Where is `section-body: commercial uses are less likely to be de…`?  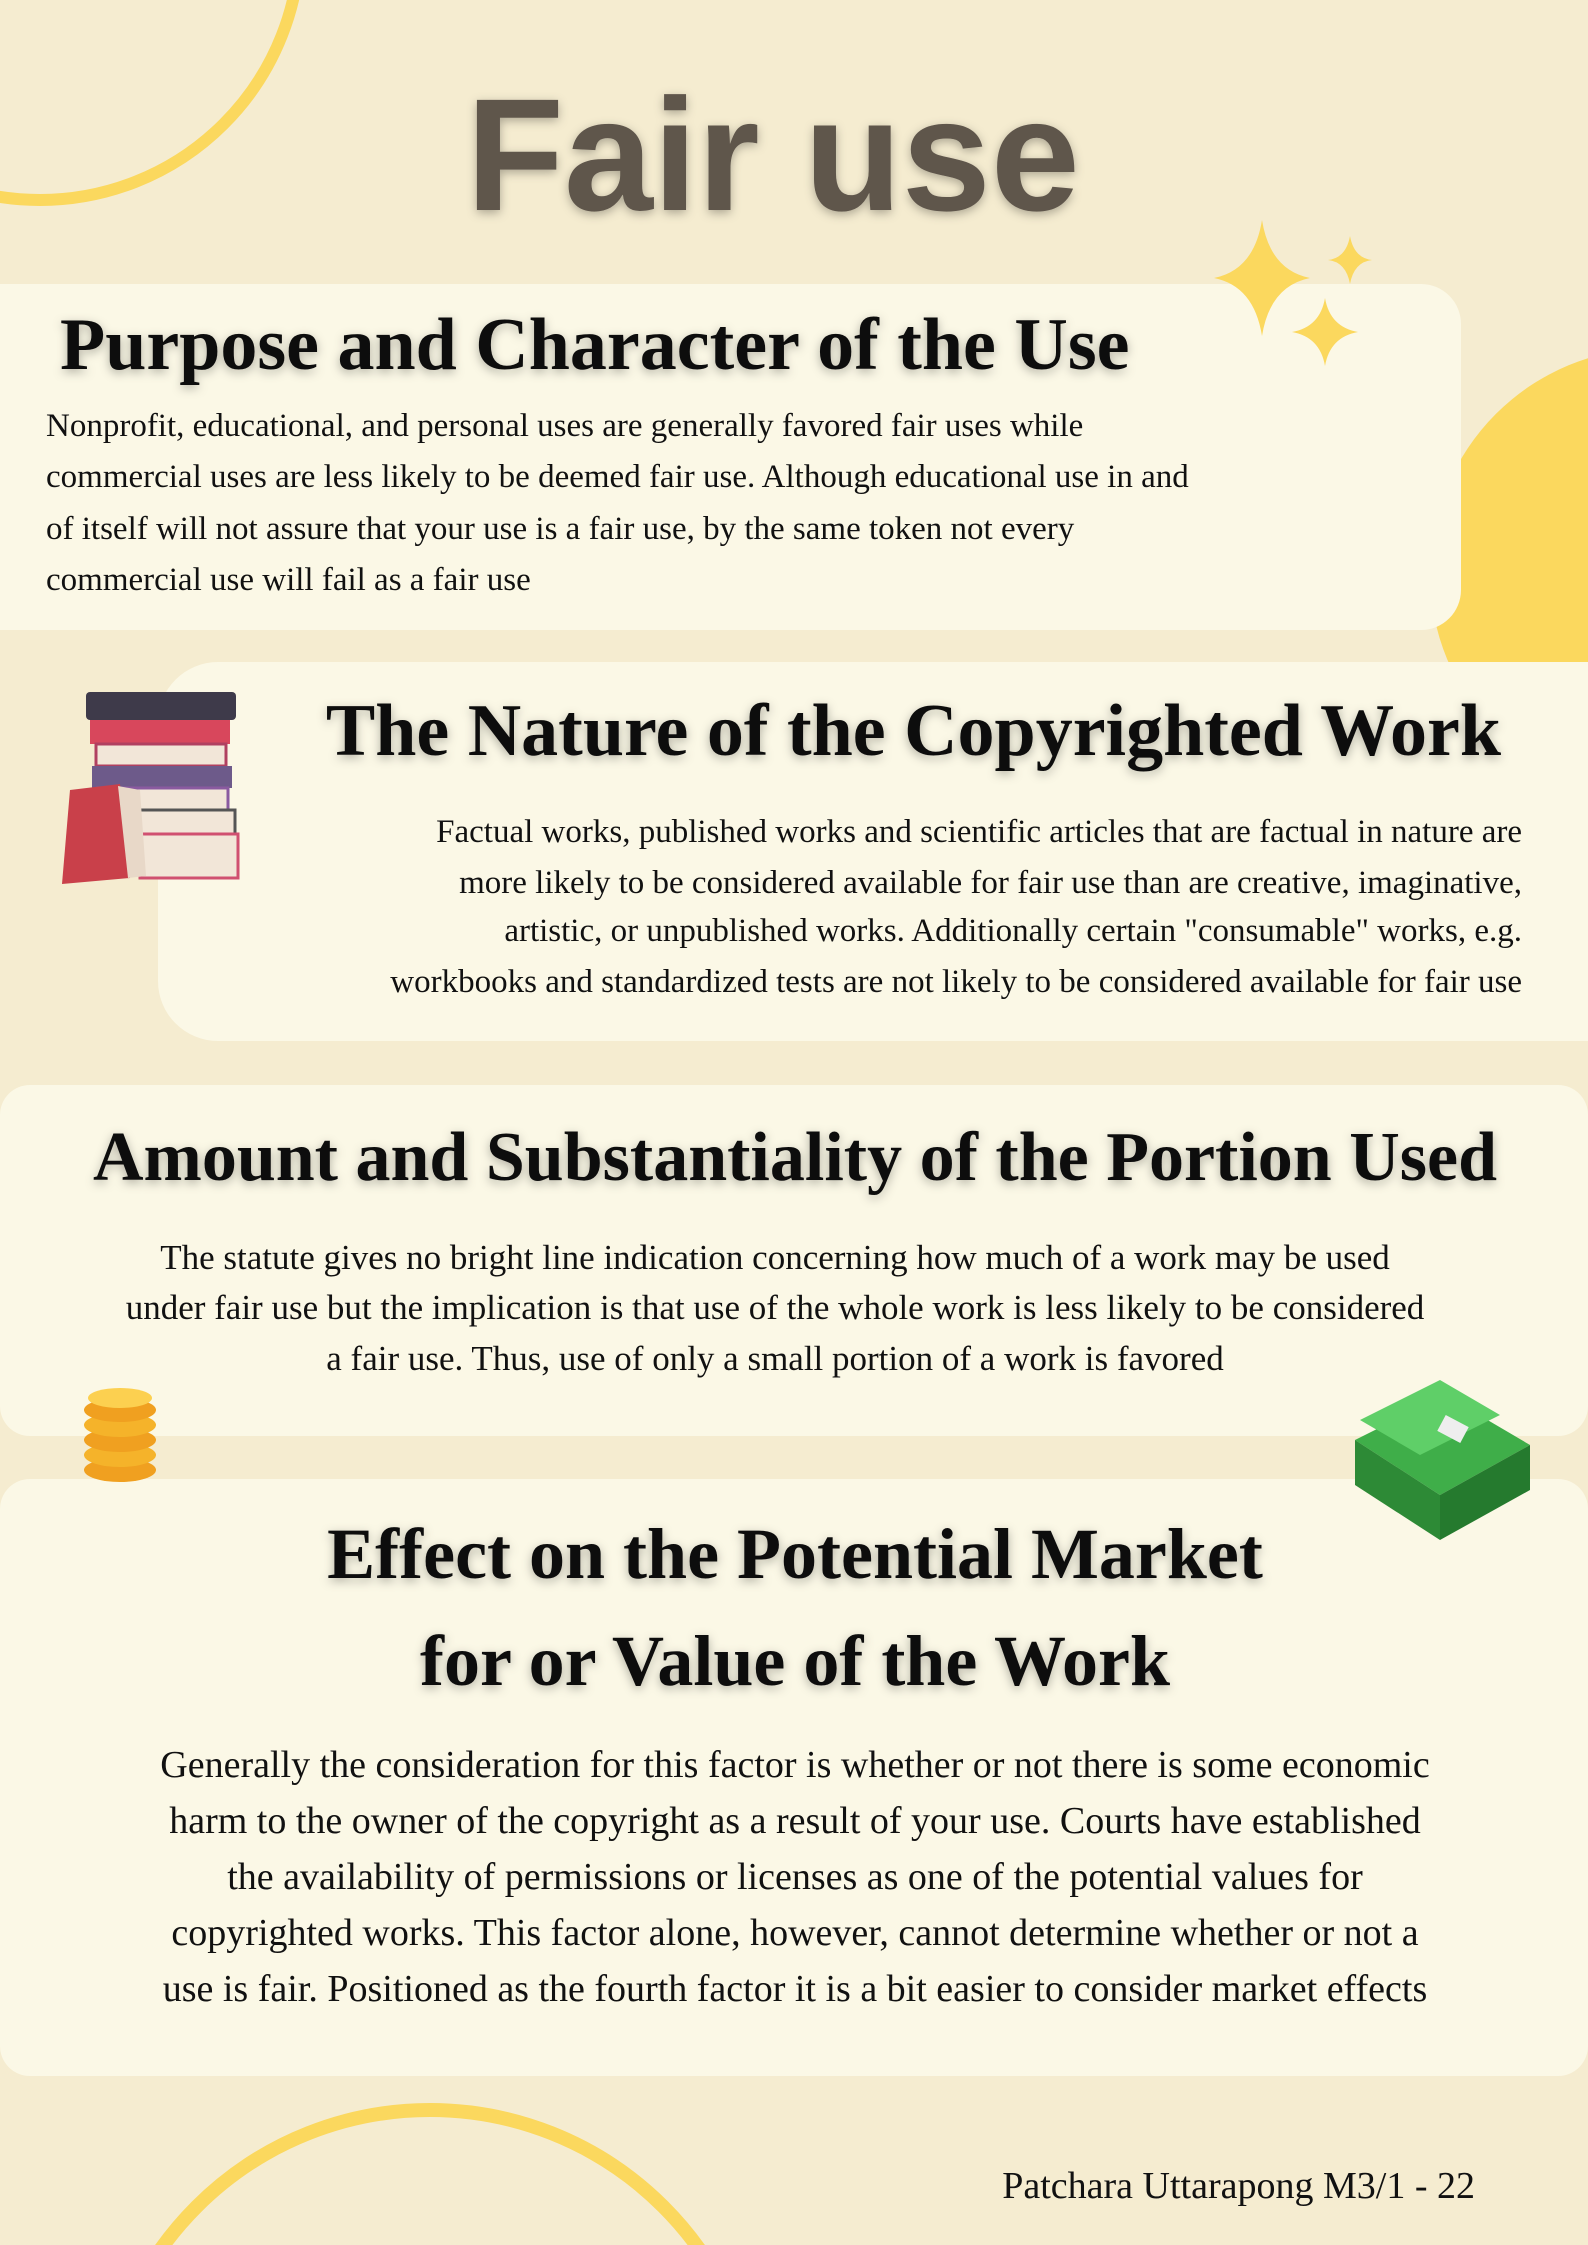 section-body: commercial uses are less likely to be de… is located at coordinates (617, 477).